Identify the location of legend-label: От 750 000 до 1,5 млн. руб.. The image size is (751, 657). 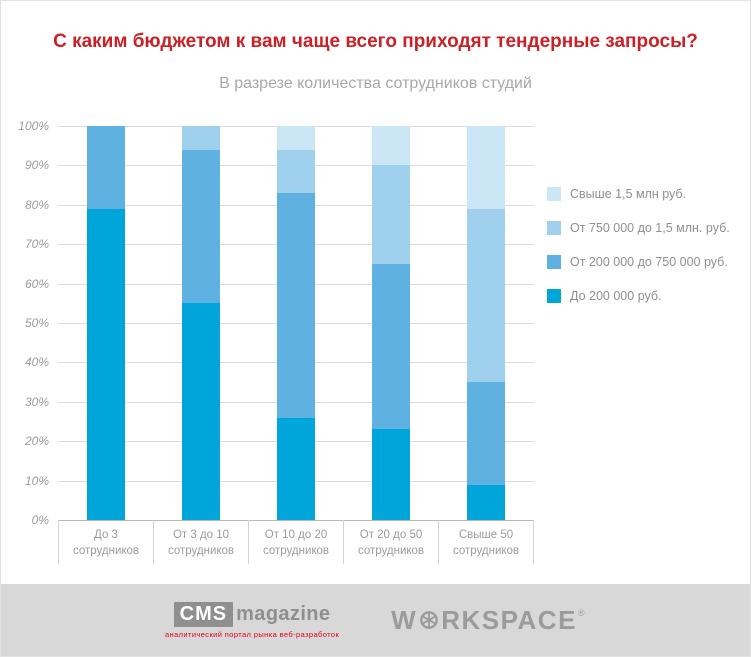
(650, 228).